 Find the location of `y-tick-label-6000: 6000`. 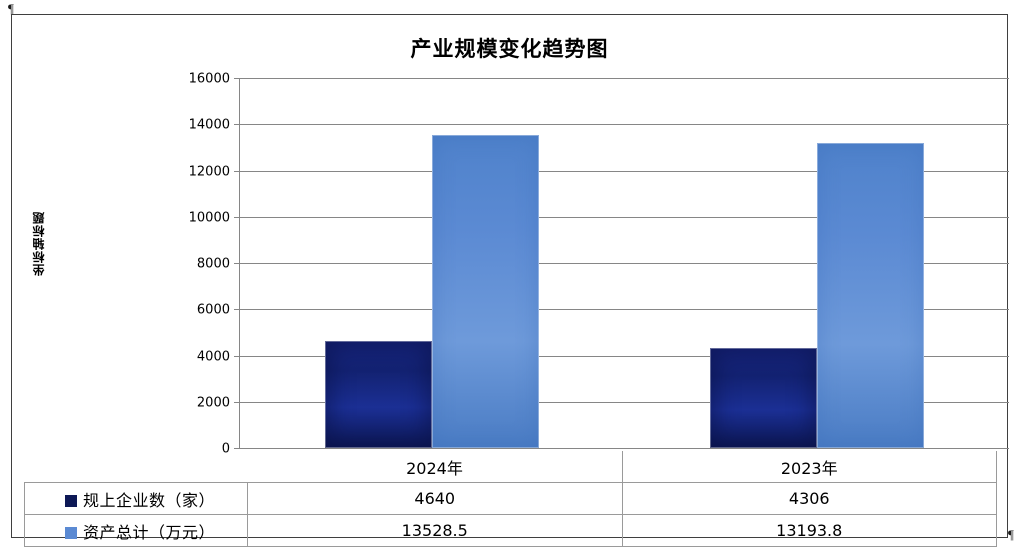

y-tick-label-6000: 6000 is located at coordinates (213, 310).